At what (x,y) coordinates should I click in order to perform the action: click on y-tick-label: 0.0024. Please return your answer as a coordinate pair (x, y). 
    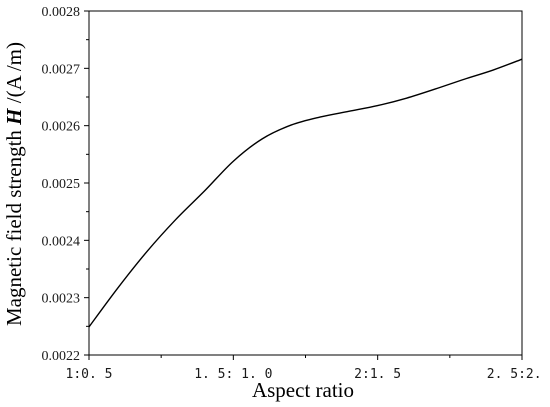
    Looking at the image, I should click on (61, 241).